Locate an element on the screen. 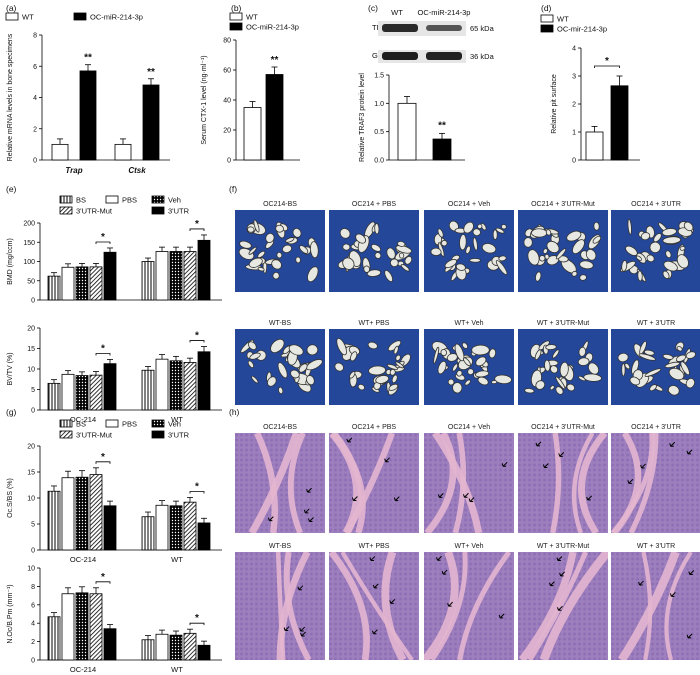 The width and height of the screenshot is (700, 675). panel-letter-b: (b) is located at coordinates (236, 8).